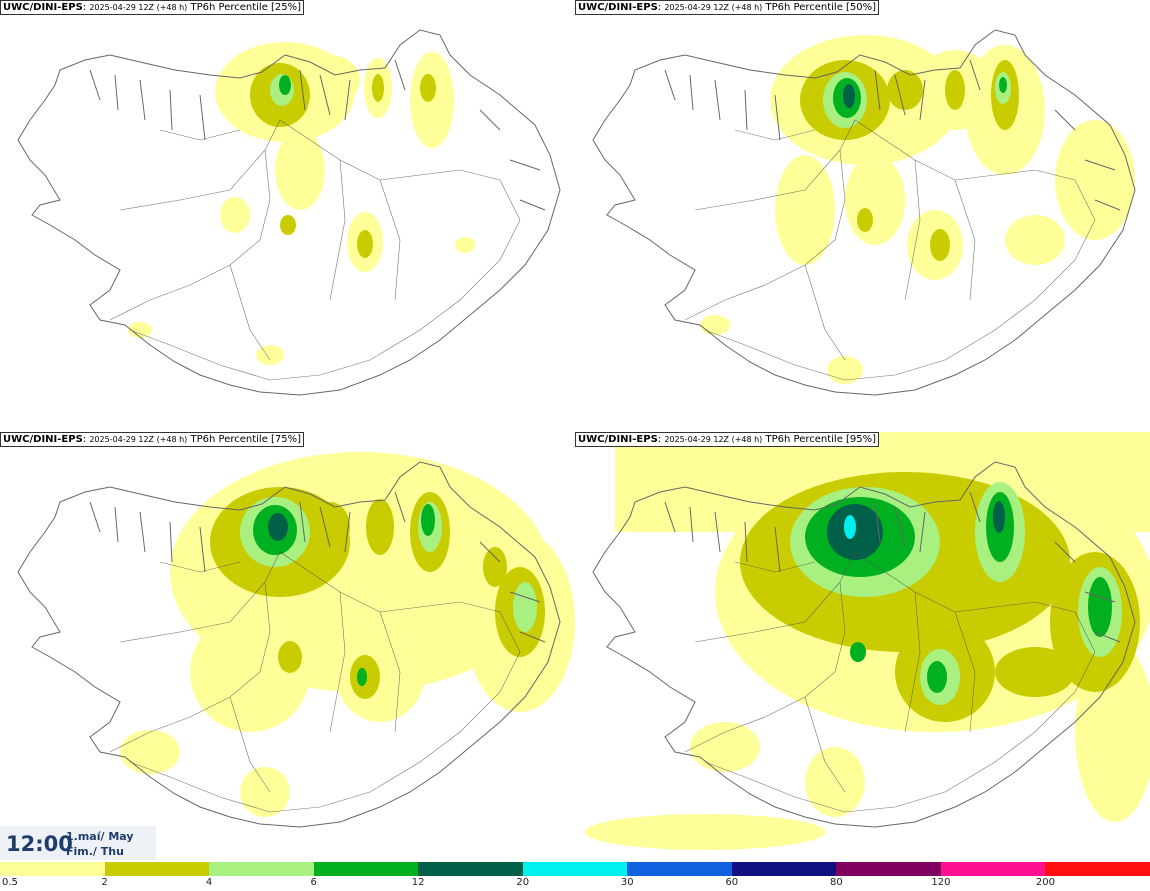 This screenshot has height=891, width=1150. What do you see at coordinates (209, 882) in the screenshot?
I see `legend-label: 4` at bounding box center [209, 882].